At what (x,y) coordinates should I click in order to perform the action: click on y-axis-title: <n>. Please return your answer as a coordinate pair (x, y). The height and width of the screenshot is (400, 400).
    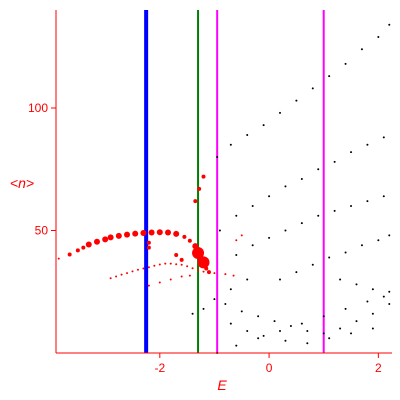
    Looking at the image, I should click on (22, 183).